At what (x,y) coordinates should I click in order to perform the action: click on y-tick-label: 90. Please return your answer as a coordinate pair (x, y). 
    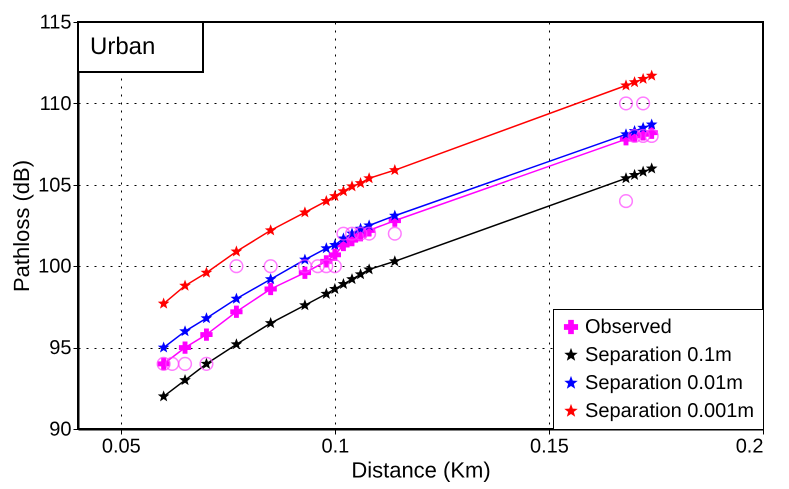
    Looking at the image, I should click on (60, 429).